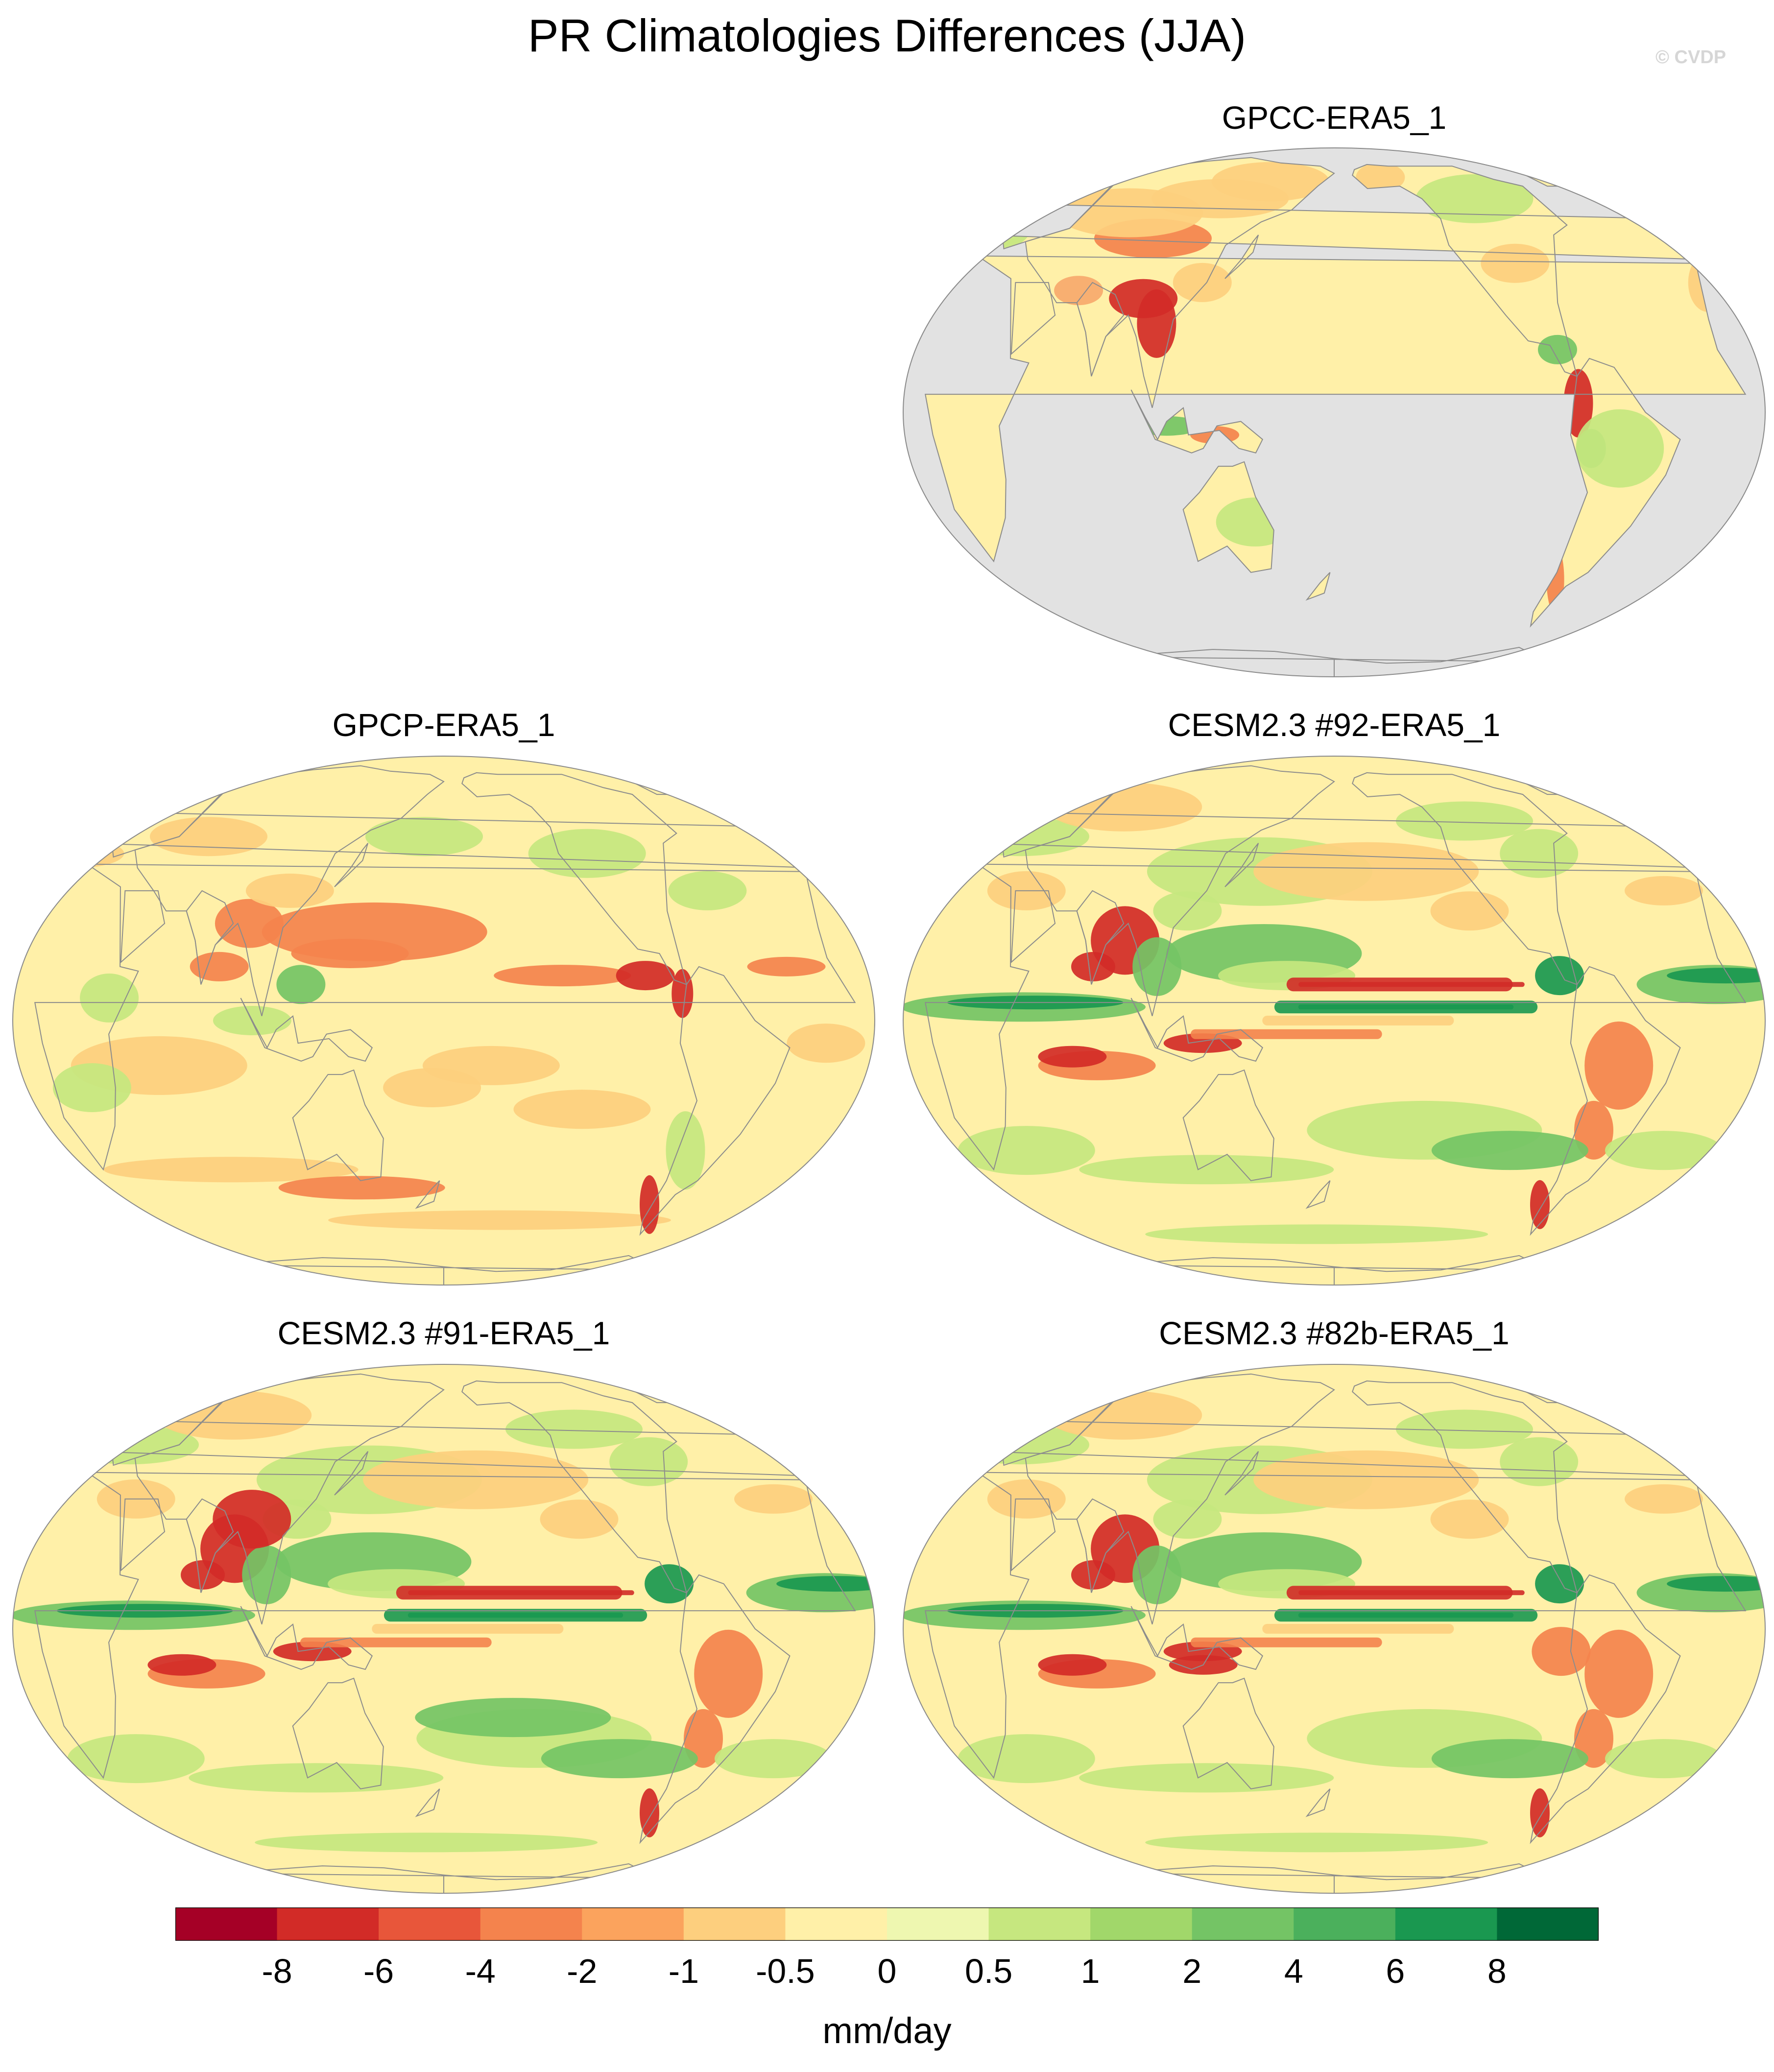 This screenshot has height=2072, width=1774. I want to click on panel-title-gpcp: GPCP-ERA5_1, so click(443, 725).